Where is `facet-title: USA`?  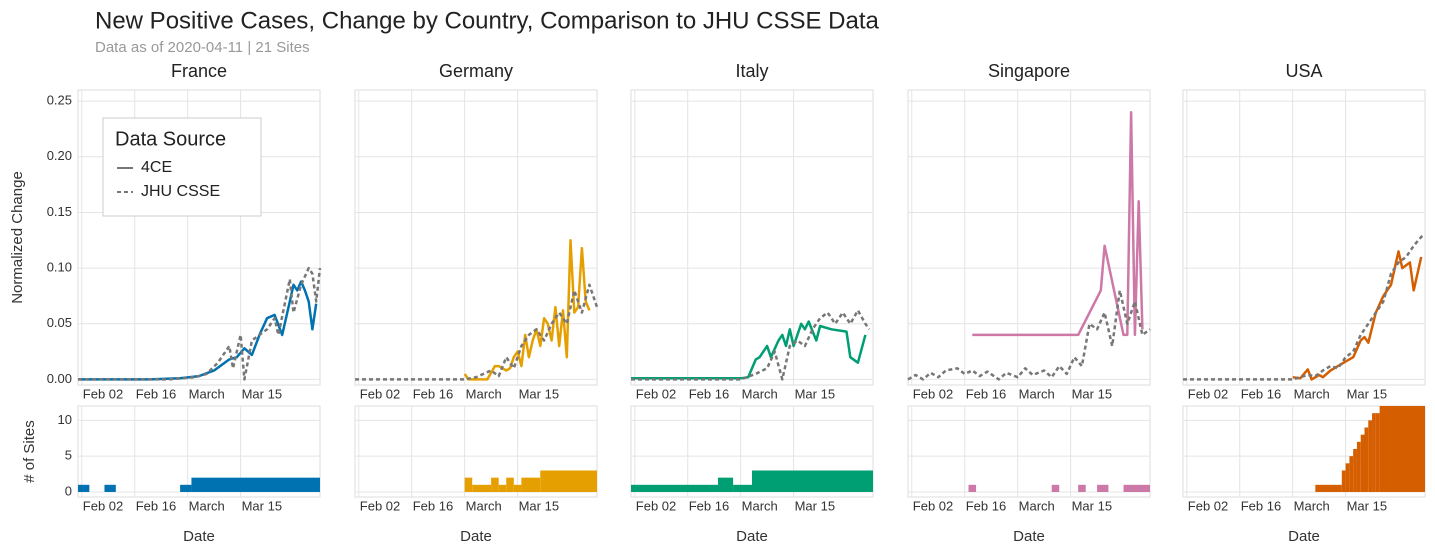
facet-title: USA is located at coordinates (1303, 71).